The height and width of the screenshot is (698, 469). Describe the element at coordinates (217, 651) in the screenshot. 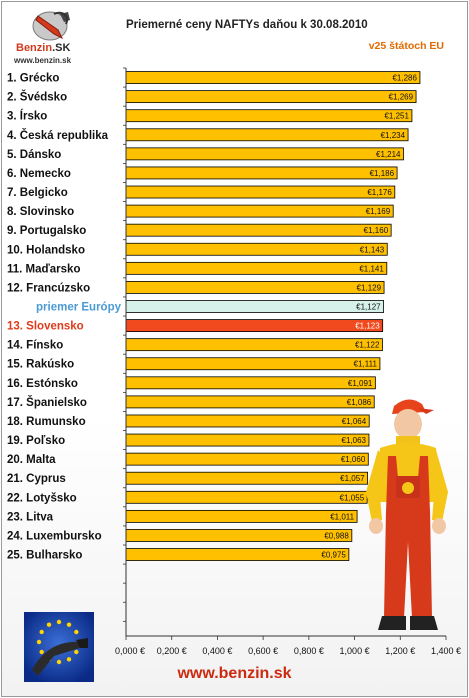

I see `x-tick-label: 0,400 €` at that location.